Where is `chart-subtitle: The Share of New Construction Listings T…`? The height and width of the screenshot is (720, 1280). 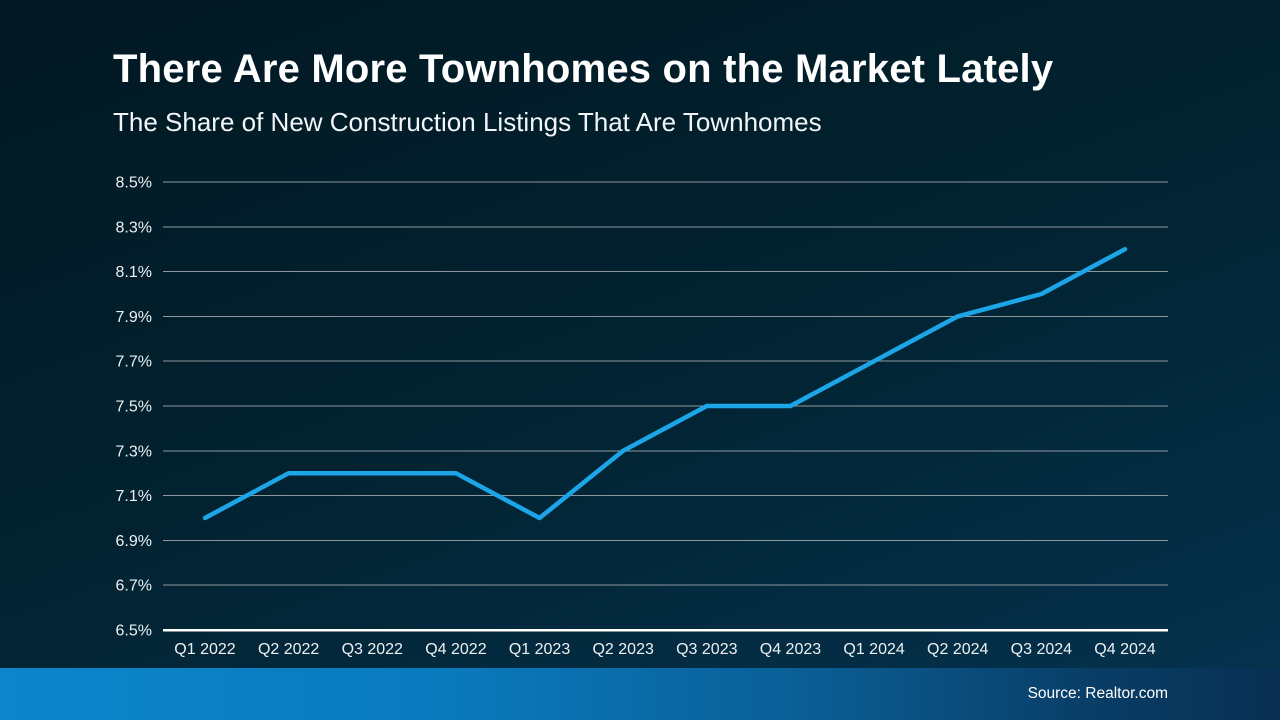 chart-subtitle: The Share of New Construction Listings T… is located at coordinates (467, 122).